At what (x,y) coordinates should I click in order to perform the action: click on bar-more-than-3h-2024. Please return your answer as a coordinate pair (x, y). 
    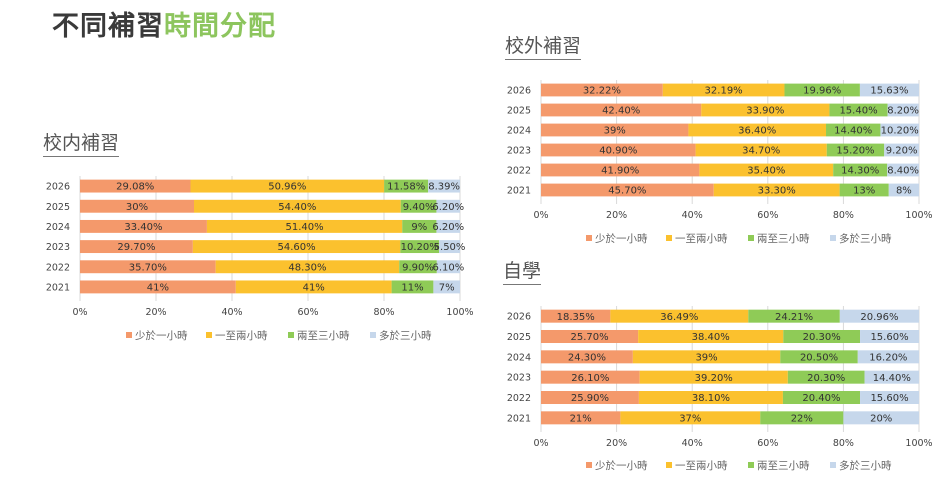
    Looking at the image, I should click on (448, 226).